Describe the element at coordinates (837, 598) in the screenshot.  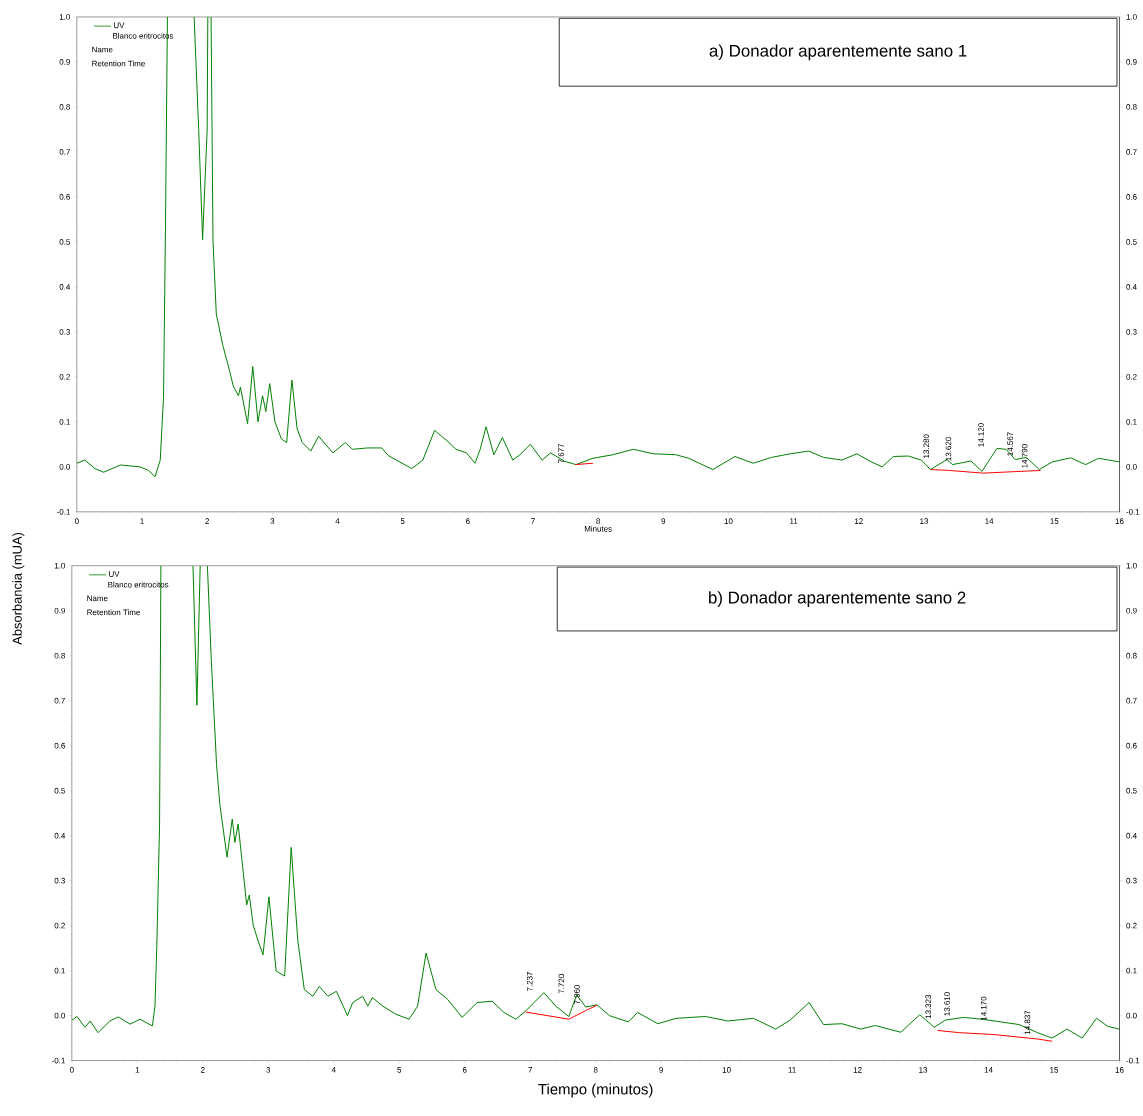
I see `text: b) Donador aparentemente sano 2` at that location.